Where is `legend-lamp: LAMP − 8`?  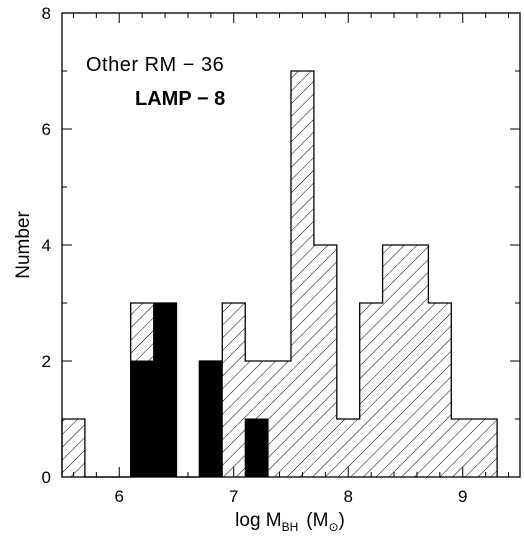 legend-lamp: LAMP − 8 is located at coordinates (180, 99).